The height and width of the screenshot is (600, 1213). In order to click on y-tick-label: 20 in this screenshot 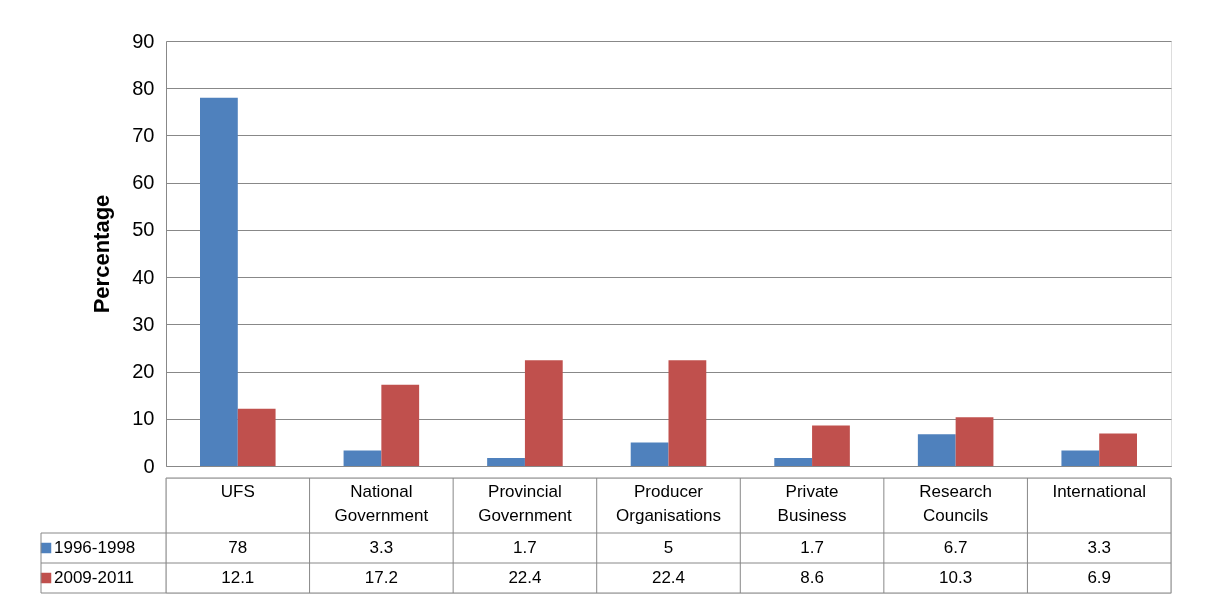, I will do `click(143, 371)`.